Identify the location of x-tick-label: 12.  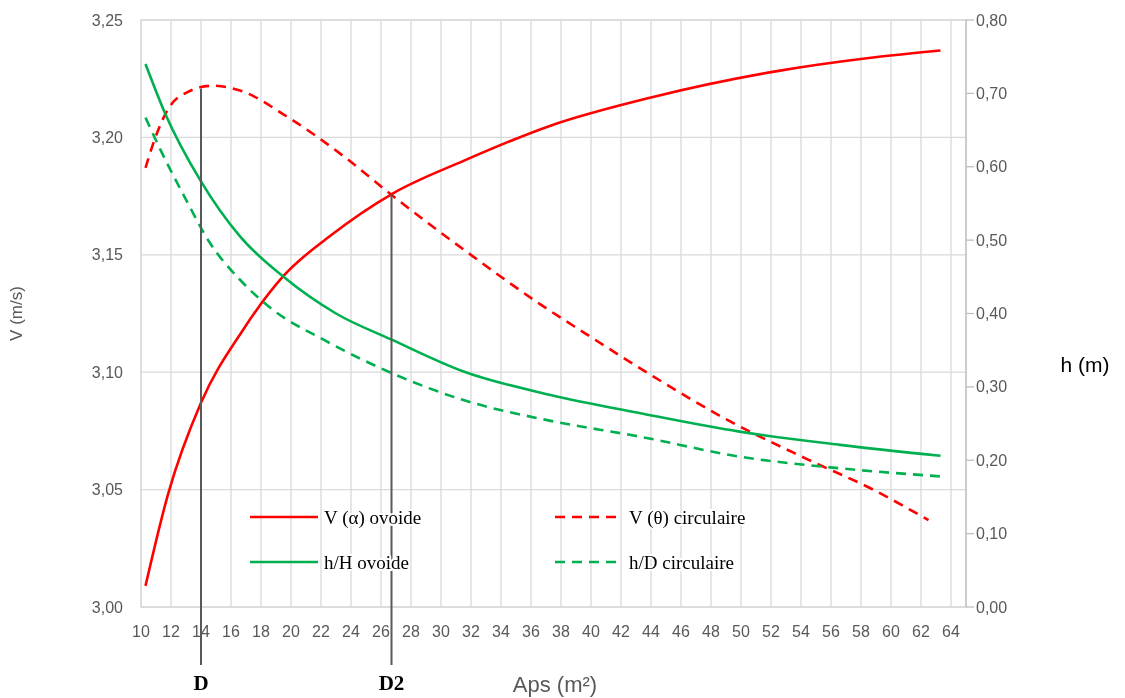
(171, 631).